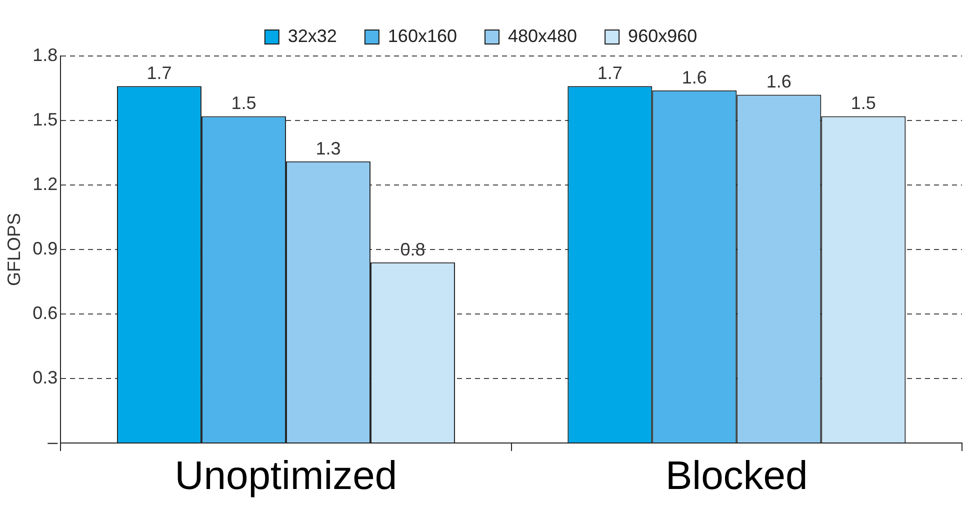  Describe the element at coordinates (14, 249) in the screenshot. I see `y-axis-title: GFLOPS` at that location.